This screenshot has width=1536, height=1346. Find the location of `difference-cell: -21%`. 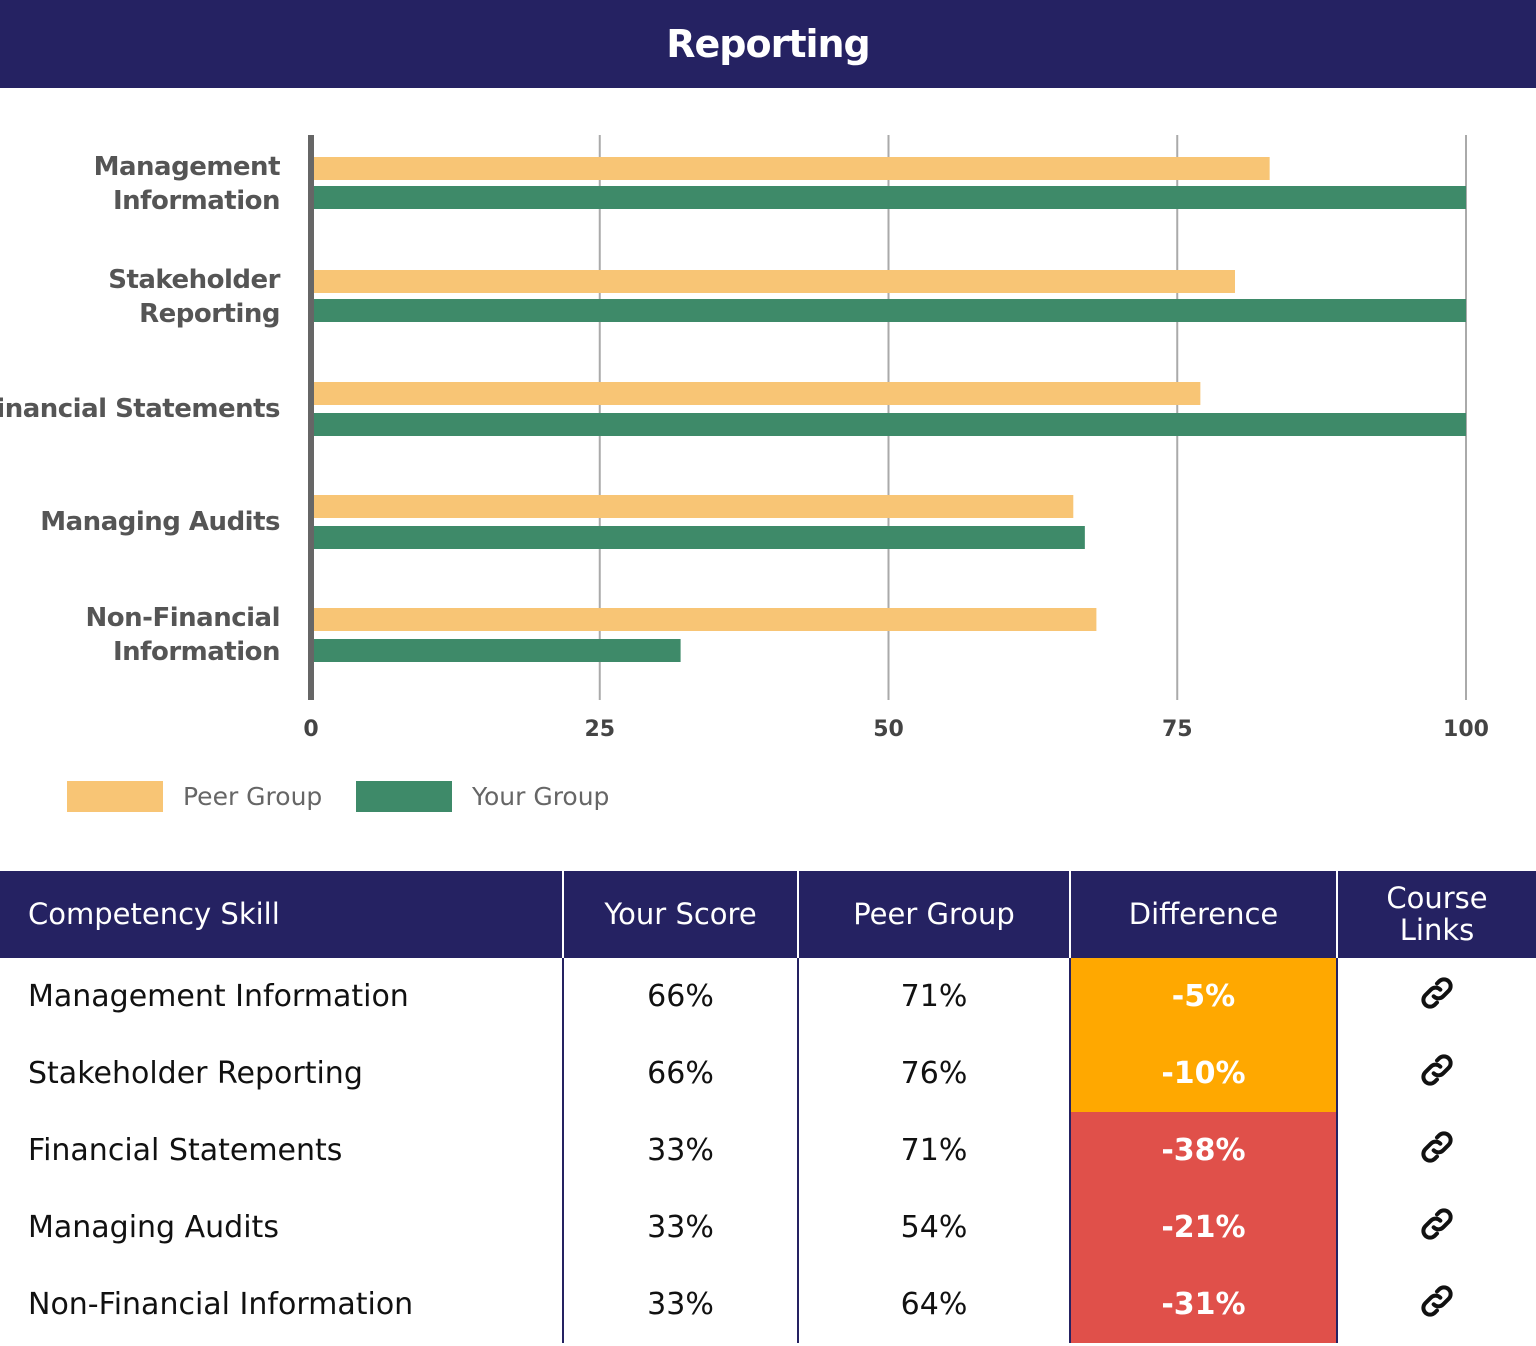

difference-cell: -21% is located at coordinates (1203, 1227).